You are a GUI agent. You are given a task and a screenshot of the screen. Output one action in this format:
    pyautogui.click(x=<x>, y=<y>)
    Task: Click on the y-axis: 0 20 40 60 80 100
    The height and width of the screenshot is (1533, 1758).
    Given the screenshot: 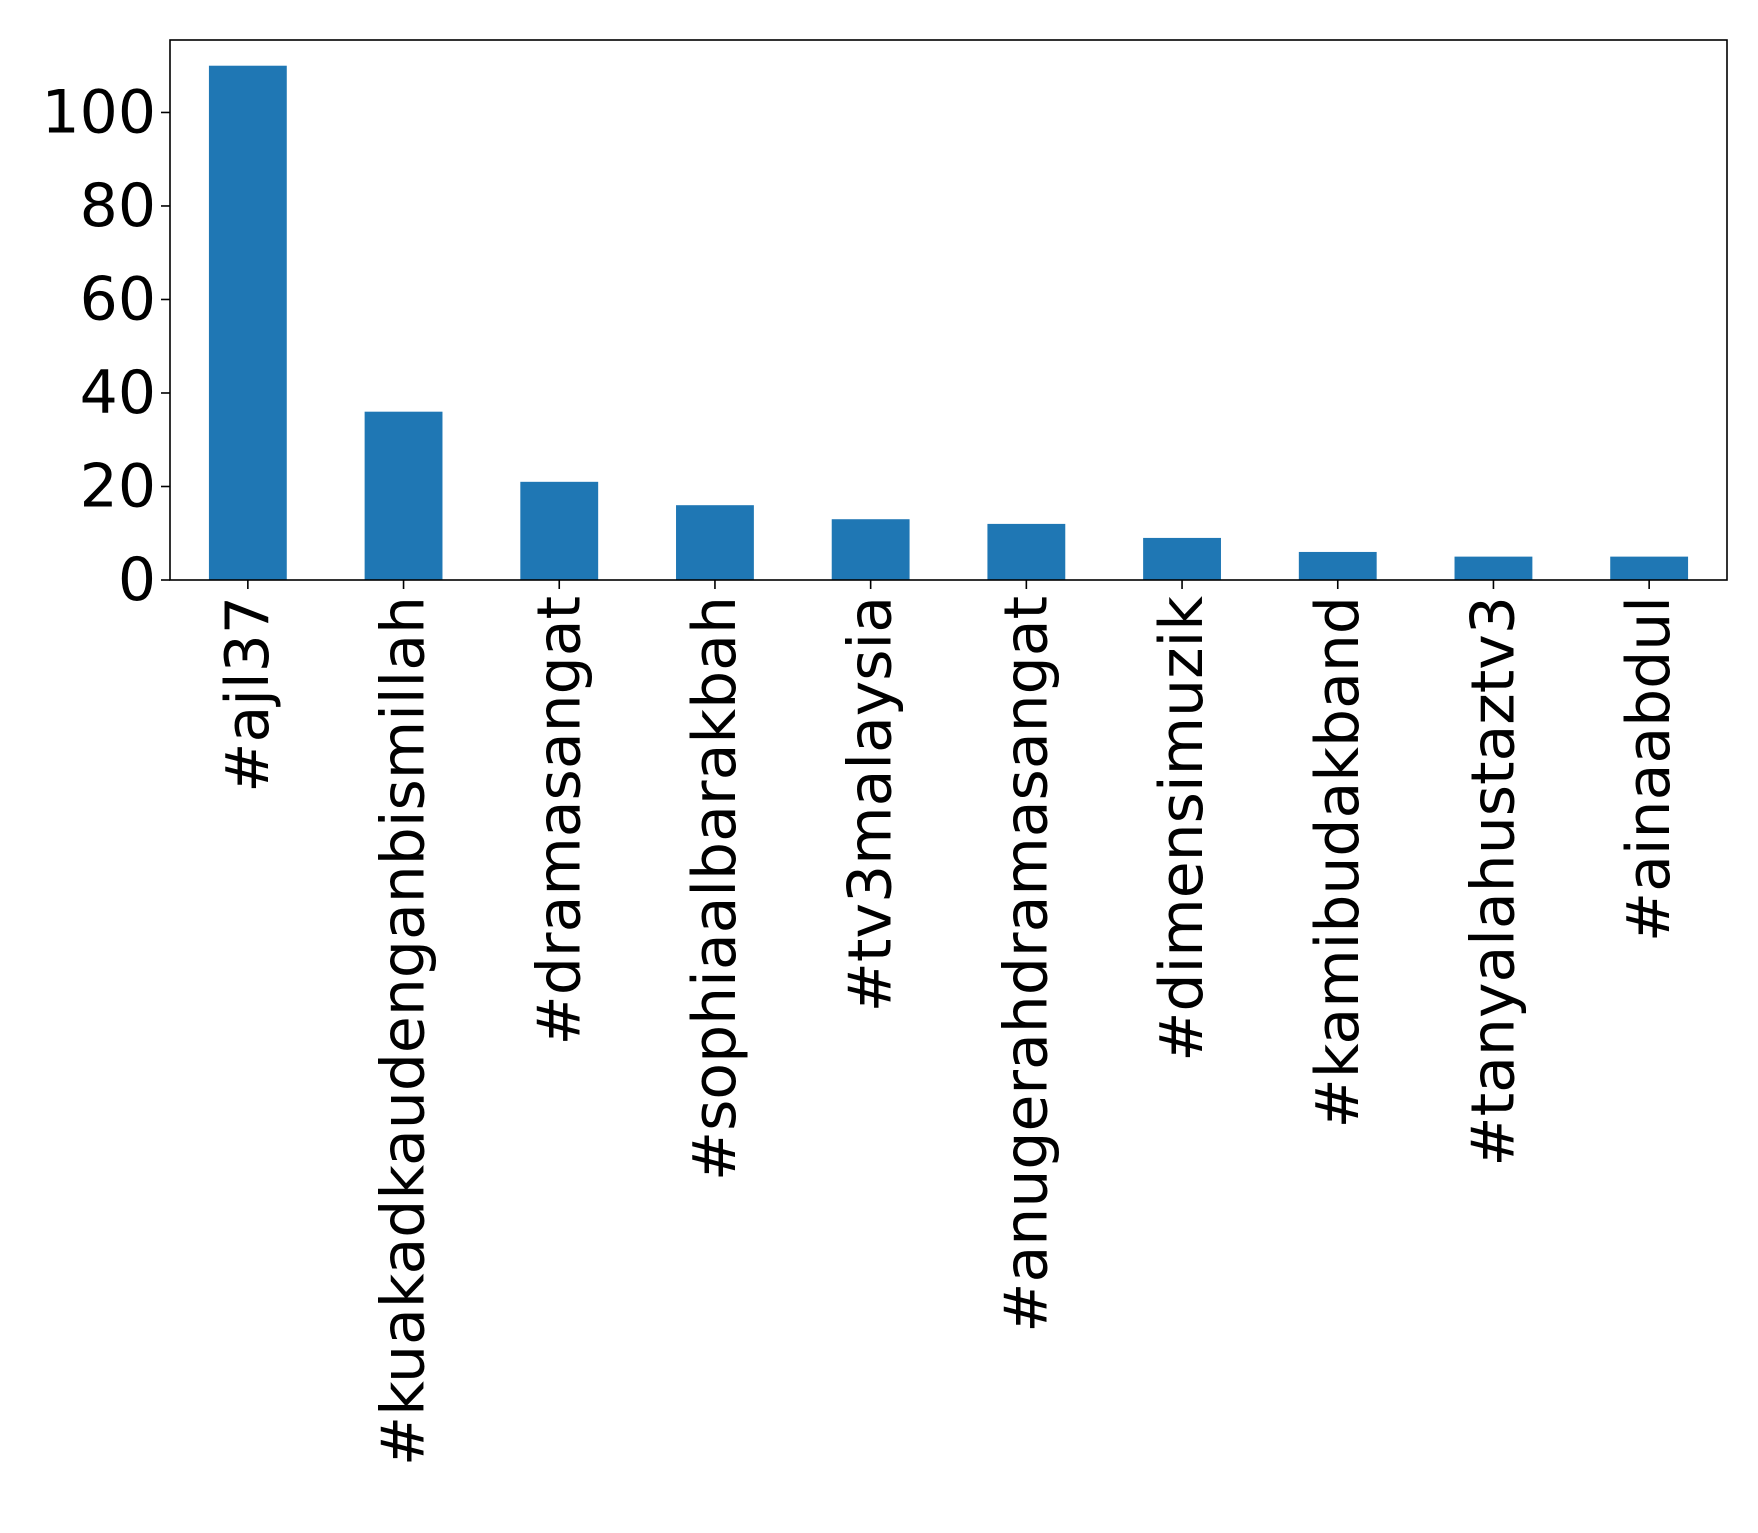 What is the action you would take?
    pyautogui.click(x=105, y=346)
    